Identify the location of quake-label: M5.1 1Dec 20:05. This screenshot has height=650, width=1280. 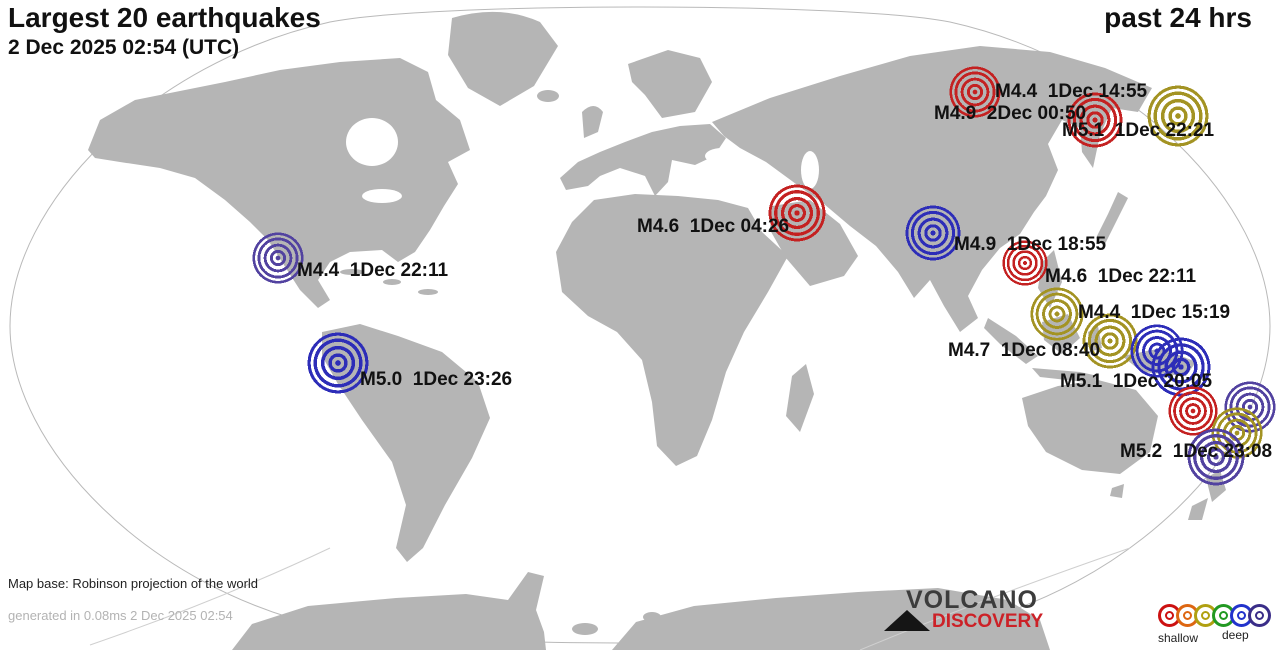
(1136, 381).